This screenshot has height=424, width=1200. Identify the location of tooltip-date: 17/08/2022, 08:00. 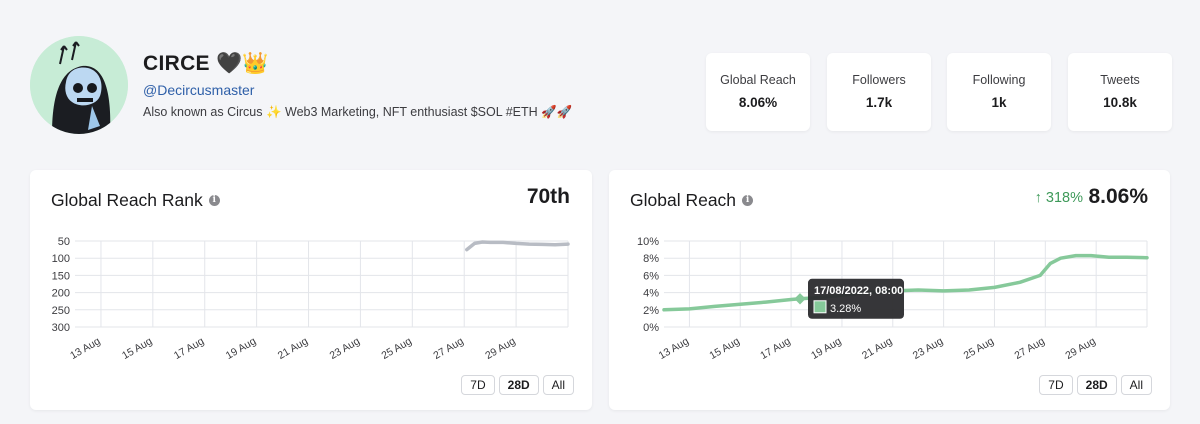
(858, 291).